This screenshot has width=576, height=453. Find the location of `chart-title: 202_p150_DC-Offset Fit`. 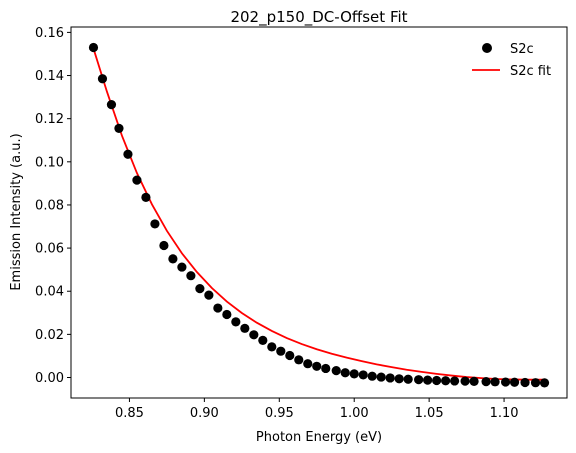

chart-title: 202_p150_DC-Offset Fit is located at coordinates (318, 17).